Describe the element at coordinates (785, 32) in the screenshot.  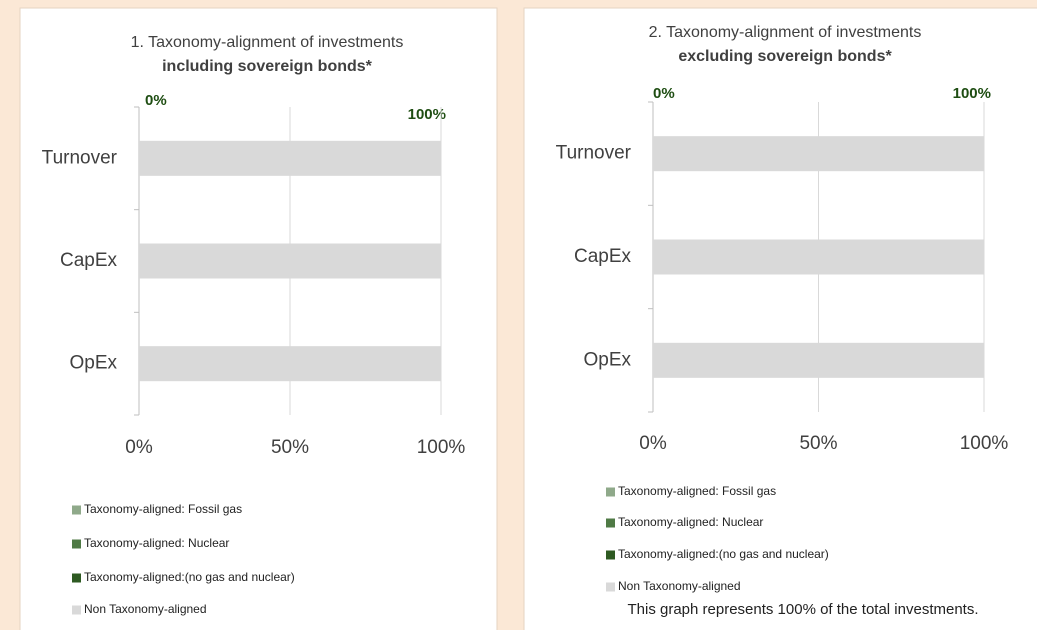
I see `chart-title: 2. Taxonomy-alignment of investments` at that location.